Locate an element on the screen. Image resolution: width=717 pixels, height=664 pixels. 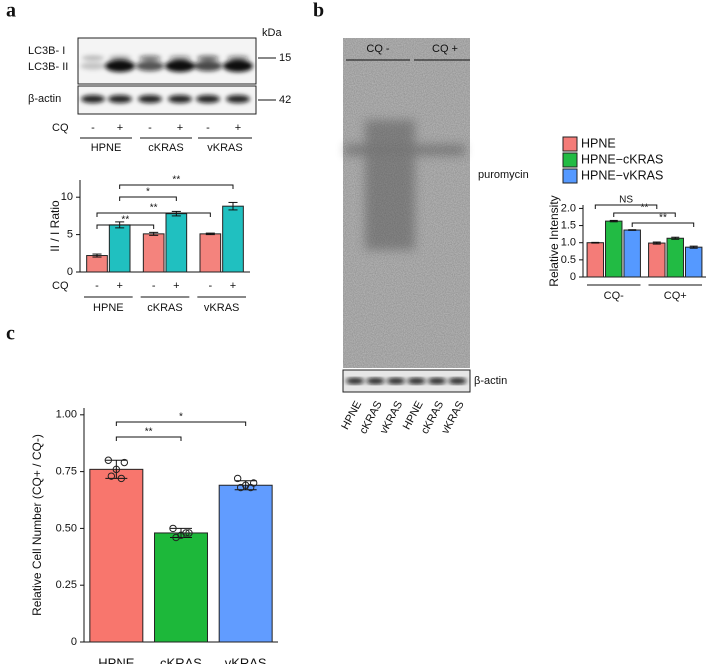
band-label: β-actin is located at coordinates (44, 99).